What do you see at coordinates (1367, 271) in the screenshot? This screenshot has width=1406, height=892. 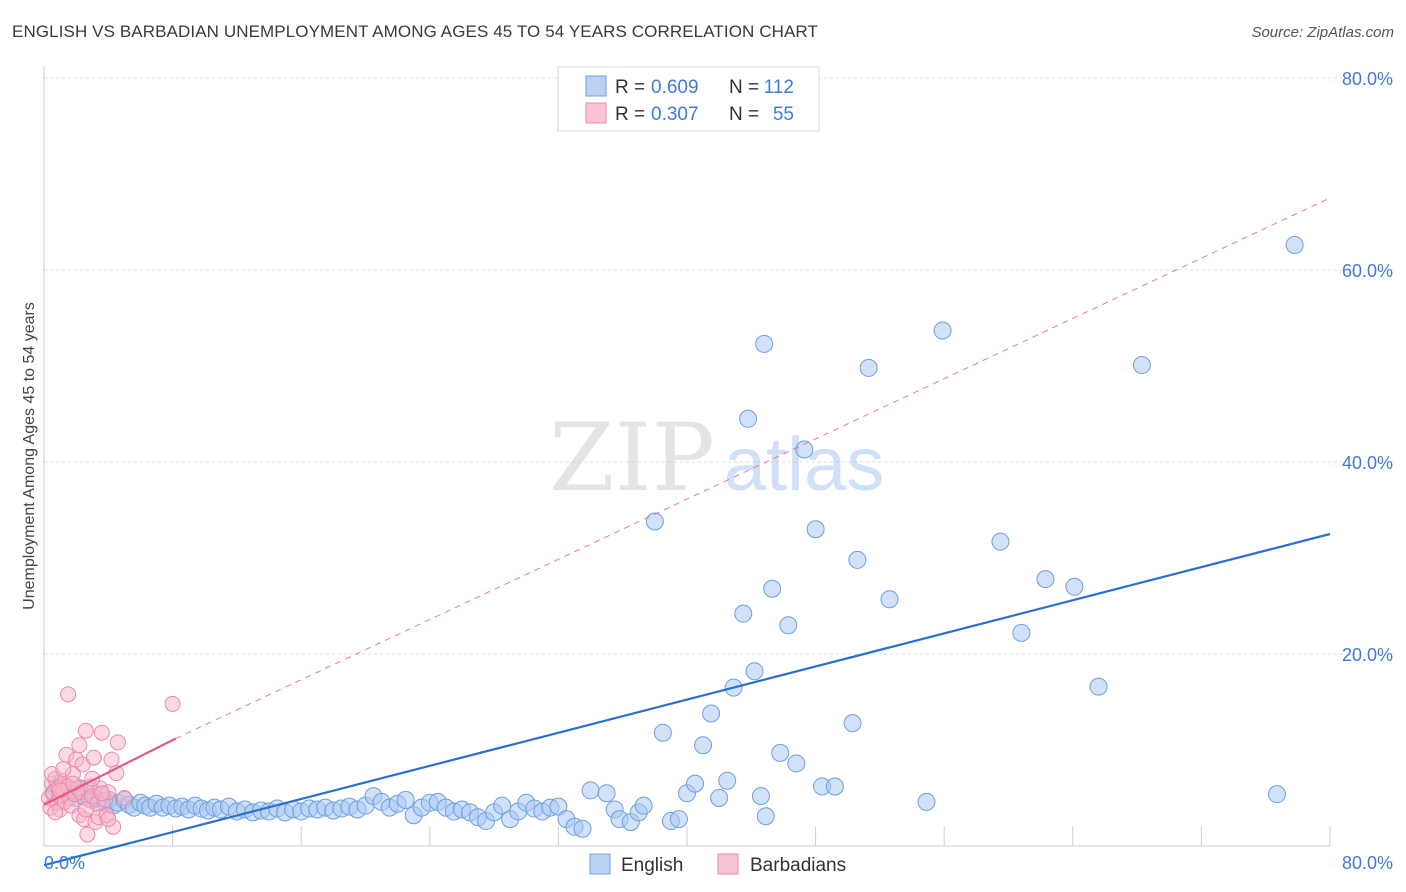 I see `y-tick-label: 60.0%` at bounding box center [1367, 271].